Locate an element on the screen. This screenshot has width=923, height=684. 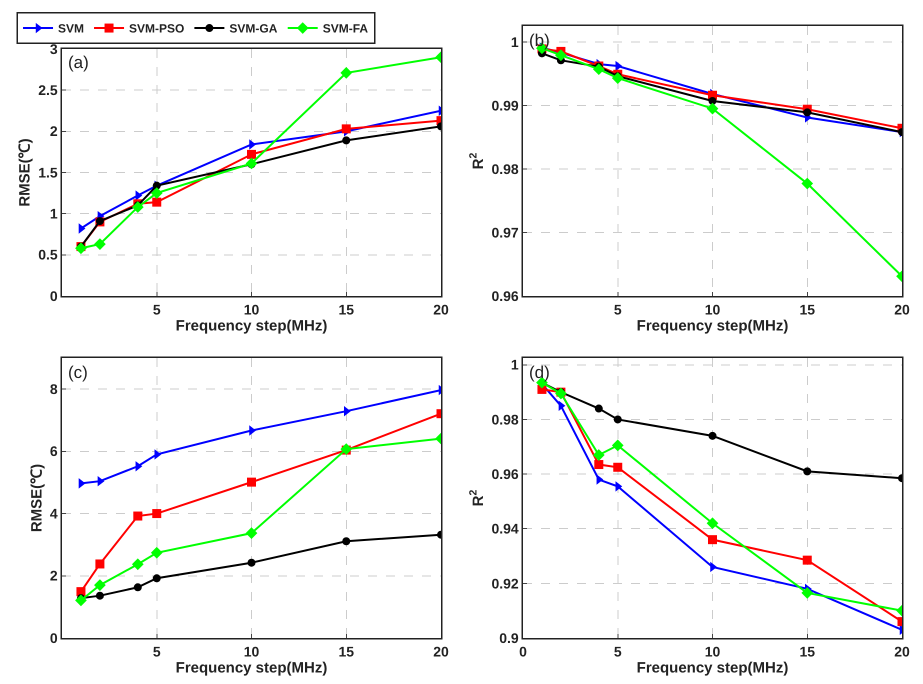
legend-label: SVM-PSO is located at coordinates (156, 29).